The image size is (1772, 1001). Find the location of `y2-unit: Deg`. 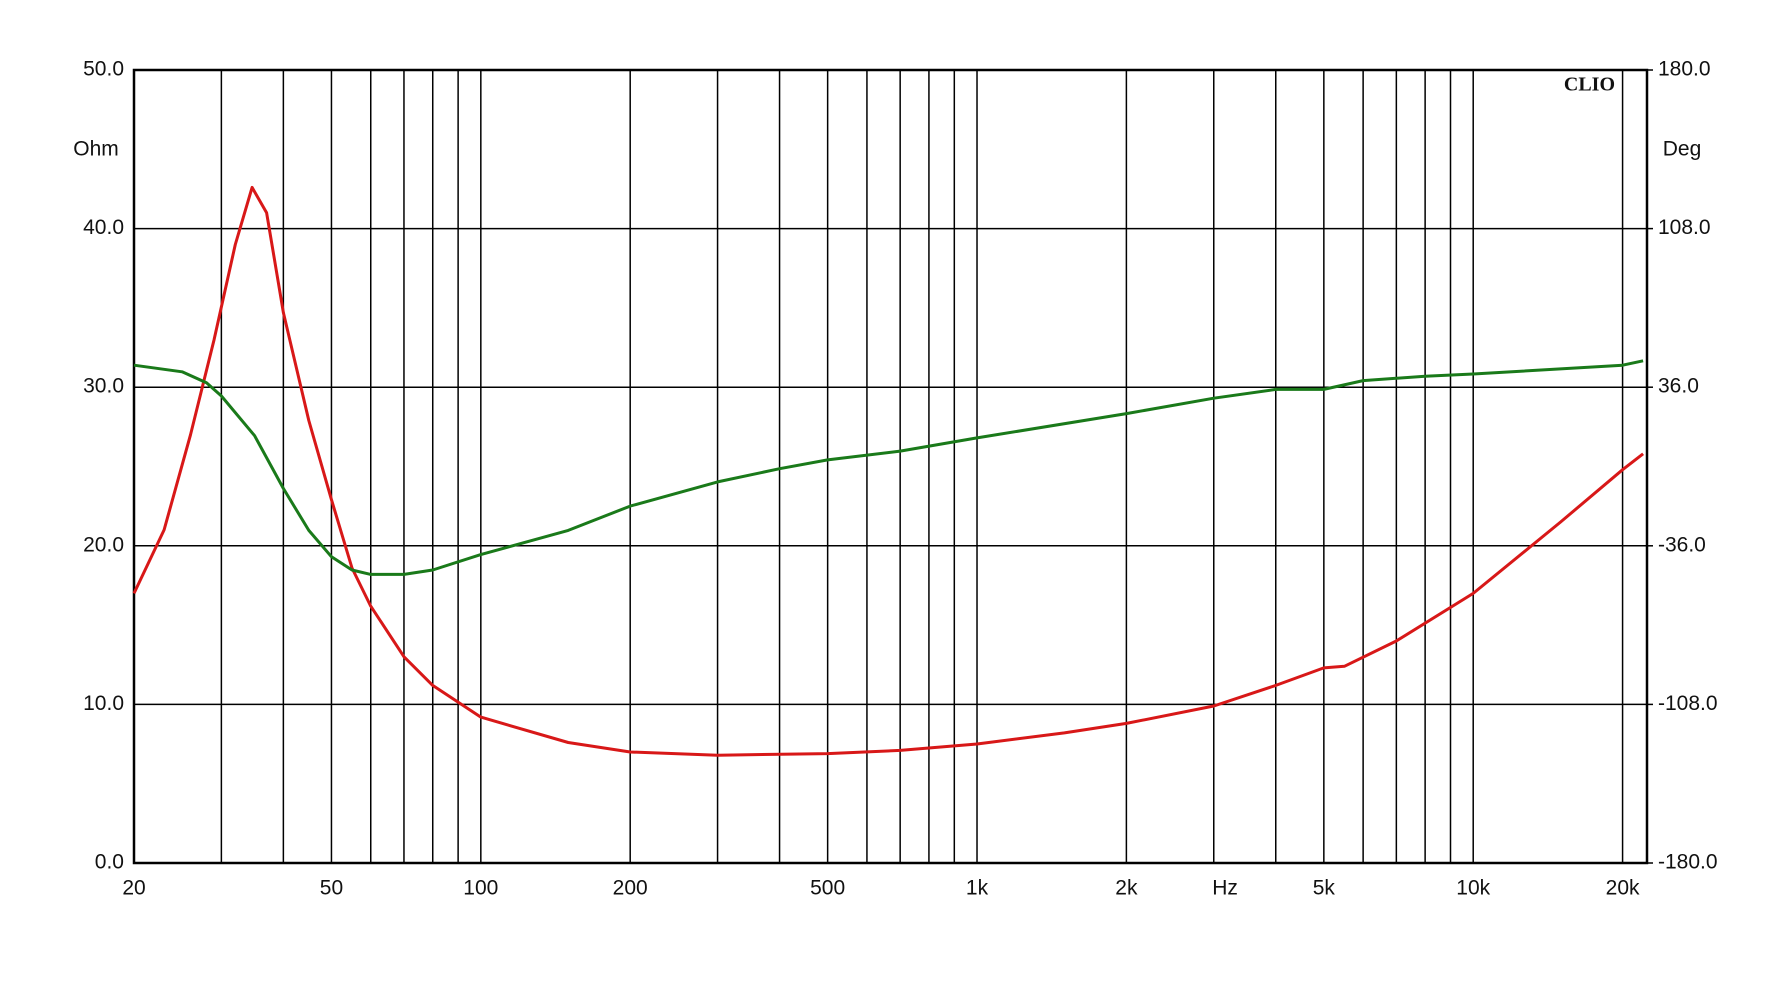

y2-unit: Deg is located at coordinates (1682, 149).